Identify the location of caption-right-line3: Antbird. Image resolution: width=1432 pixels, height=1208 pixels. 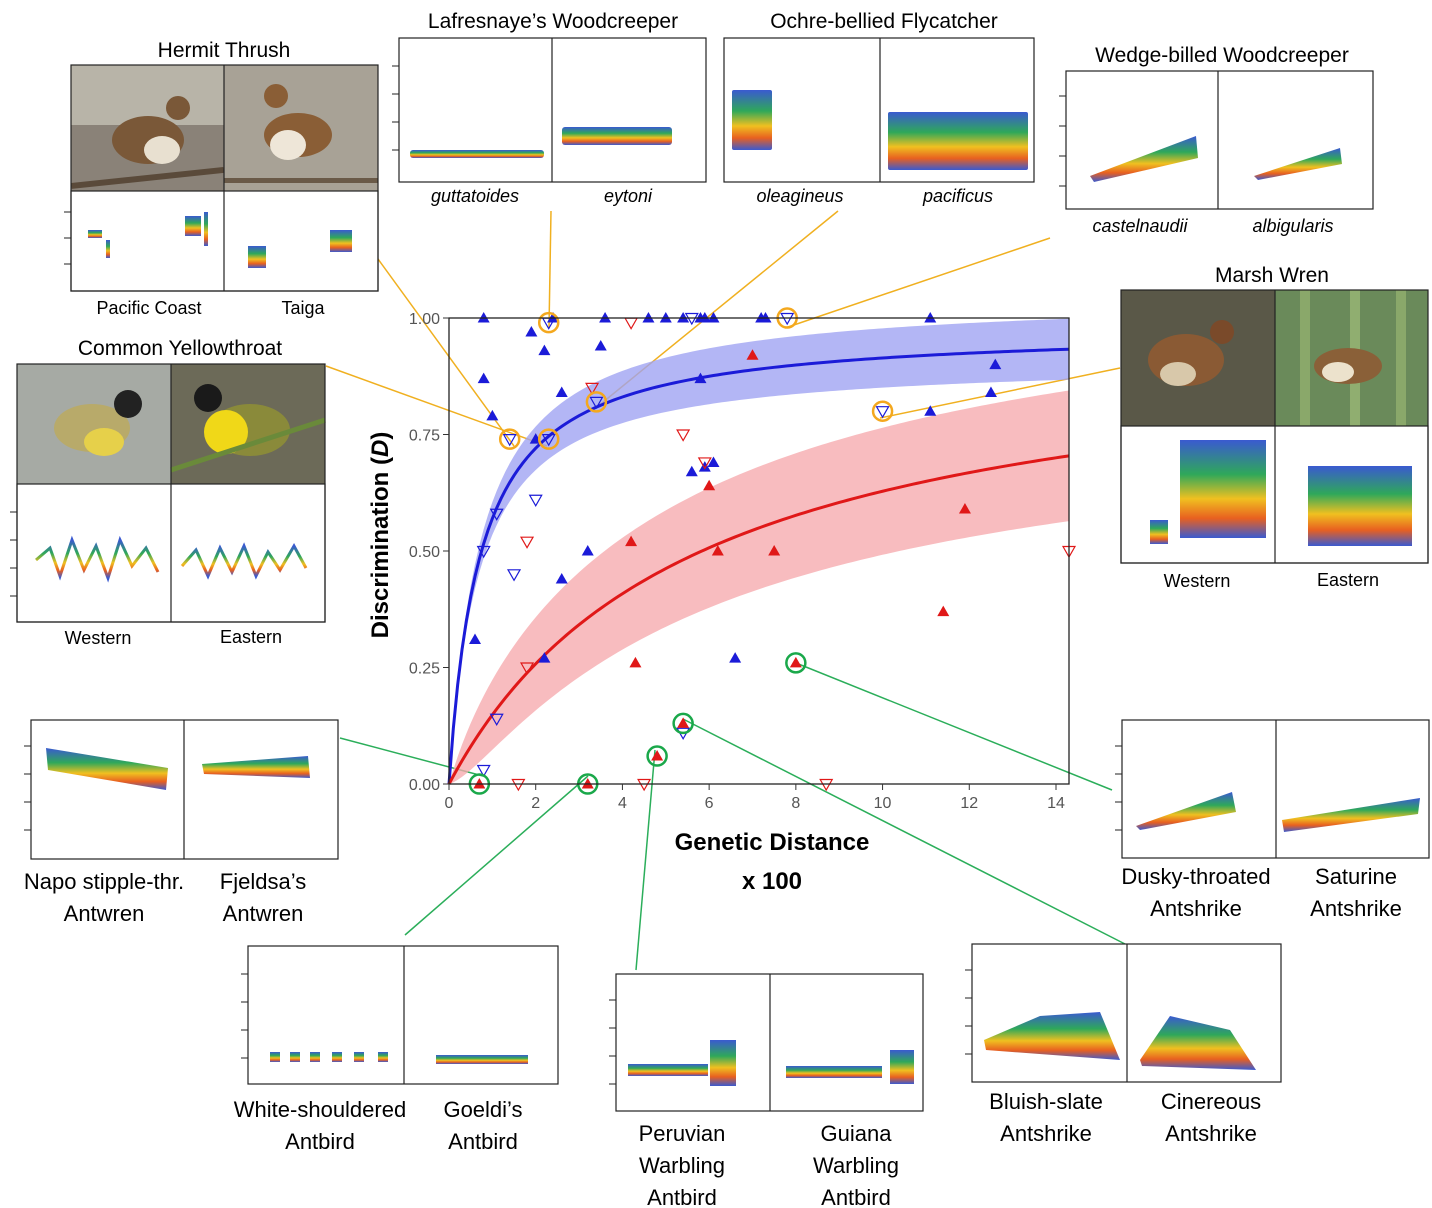
(856, 1196).